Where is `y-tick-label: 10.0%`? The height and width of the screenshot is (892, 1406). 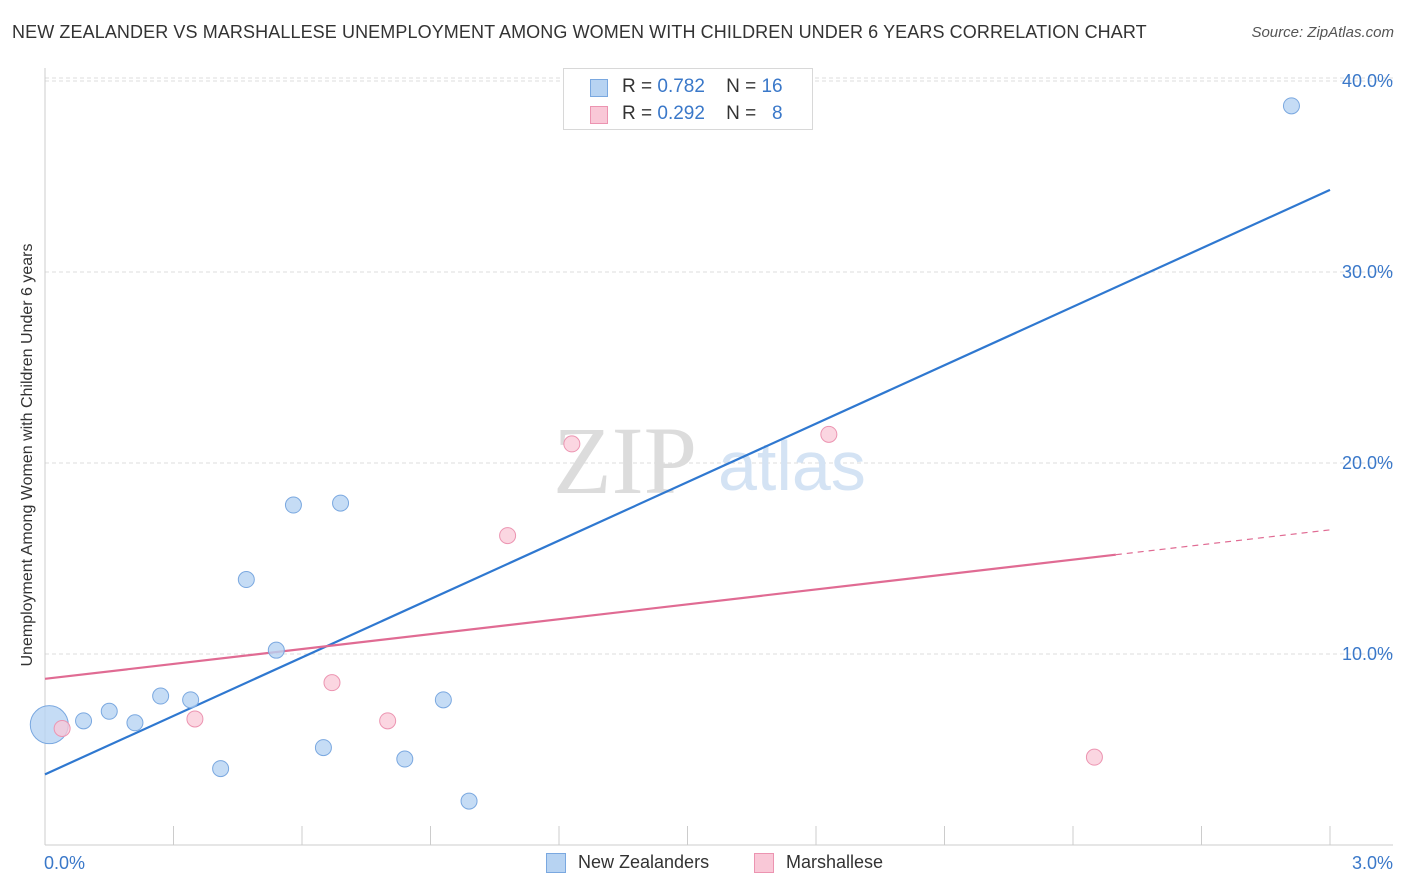
y-tick-label: 10.0% is located at coordinates (1367, 654).